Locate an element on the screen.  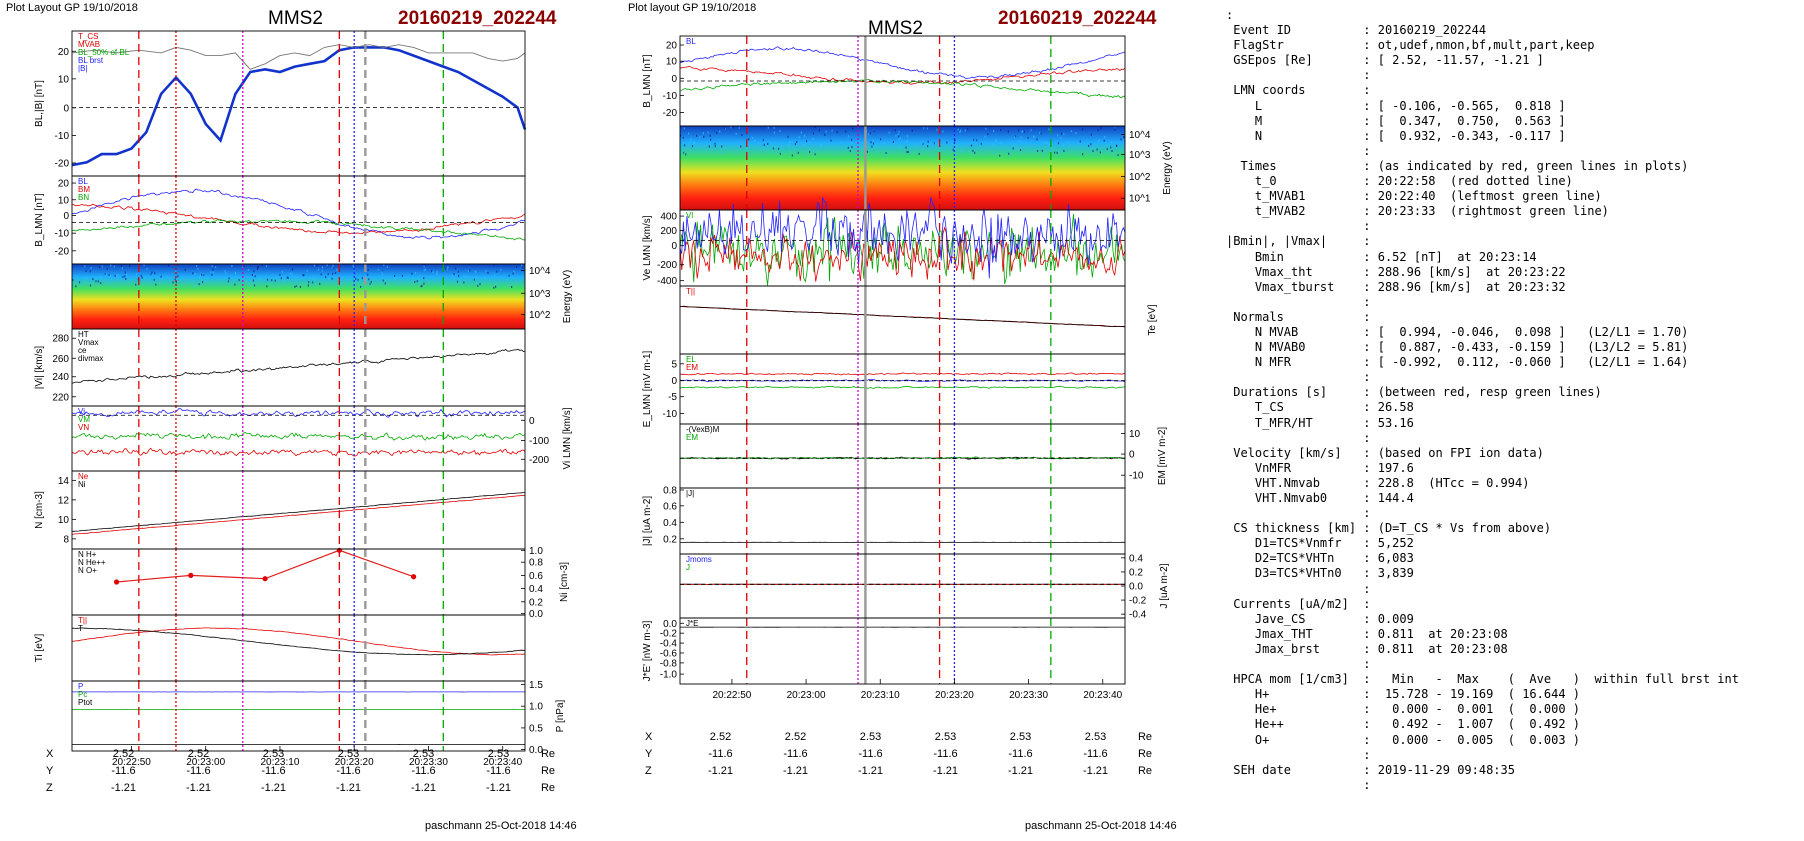
ytick-ve-1: 200 is located at coordinates (668, 231).